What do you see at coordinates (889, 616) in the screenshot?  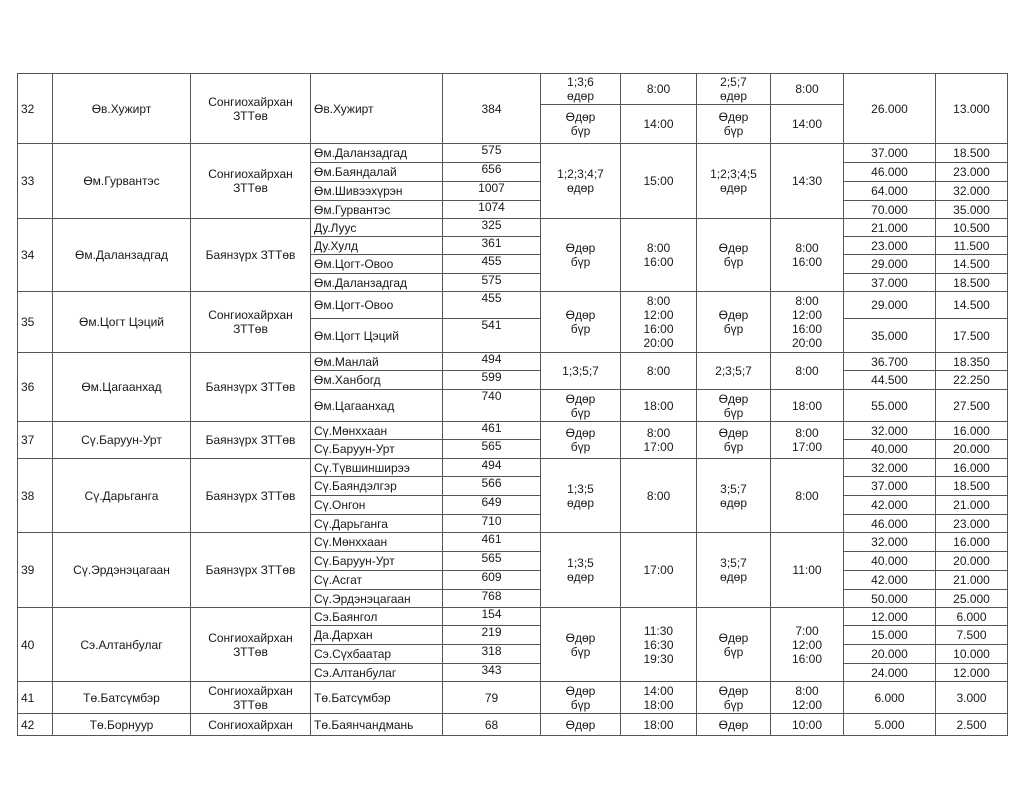 I see `fare-adult: 12.000` at bounding box center [889, 616].